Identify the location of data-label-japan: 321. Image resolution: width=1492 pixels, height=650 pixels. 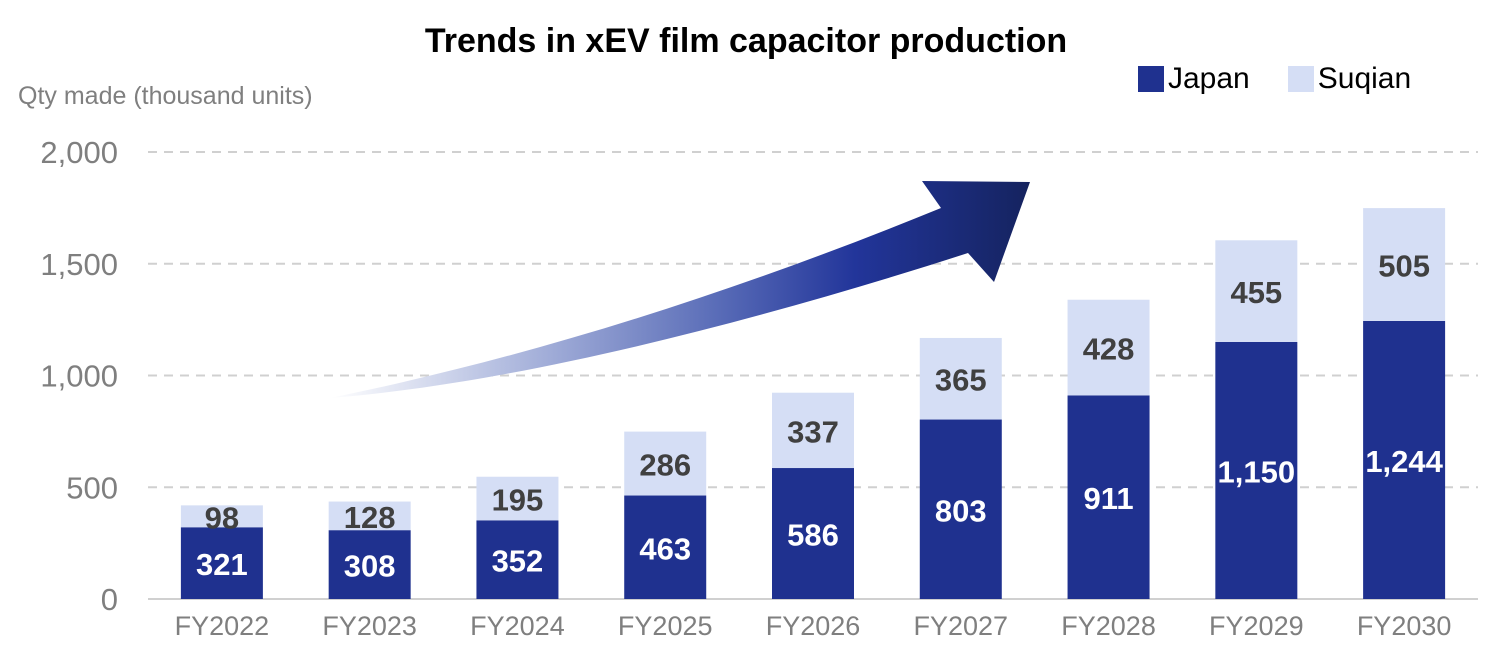
(222, 564).